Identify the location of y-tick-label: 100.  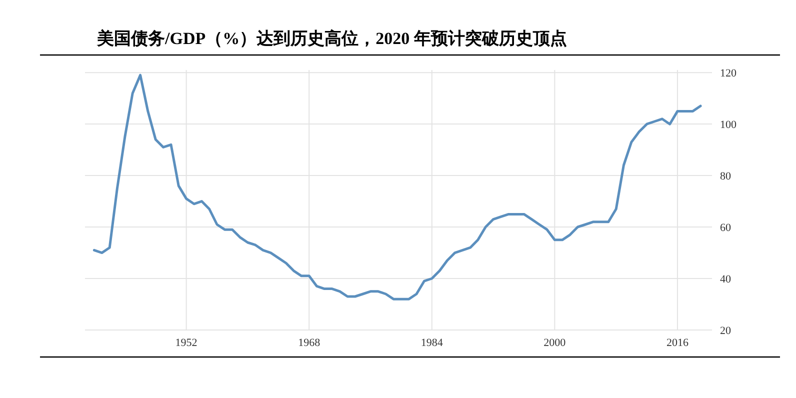
(728, 125).